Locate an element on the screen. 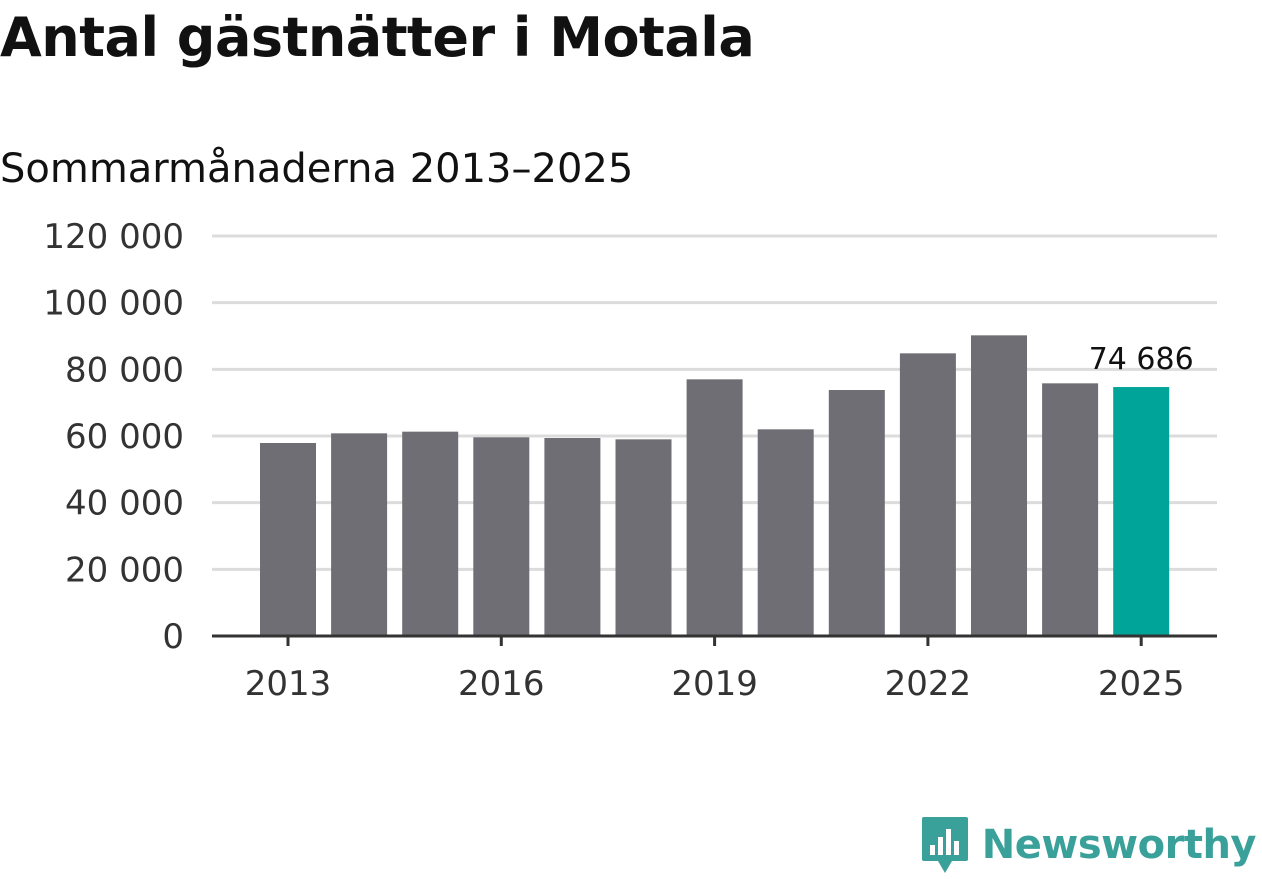  bar-2017 is located at coordinates (572, 537).